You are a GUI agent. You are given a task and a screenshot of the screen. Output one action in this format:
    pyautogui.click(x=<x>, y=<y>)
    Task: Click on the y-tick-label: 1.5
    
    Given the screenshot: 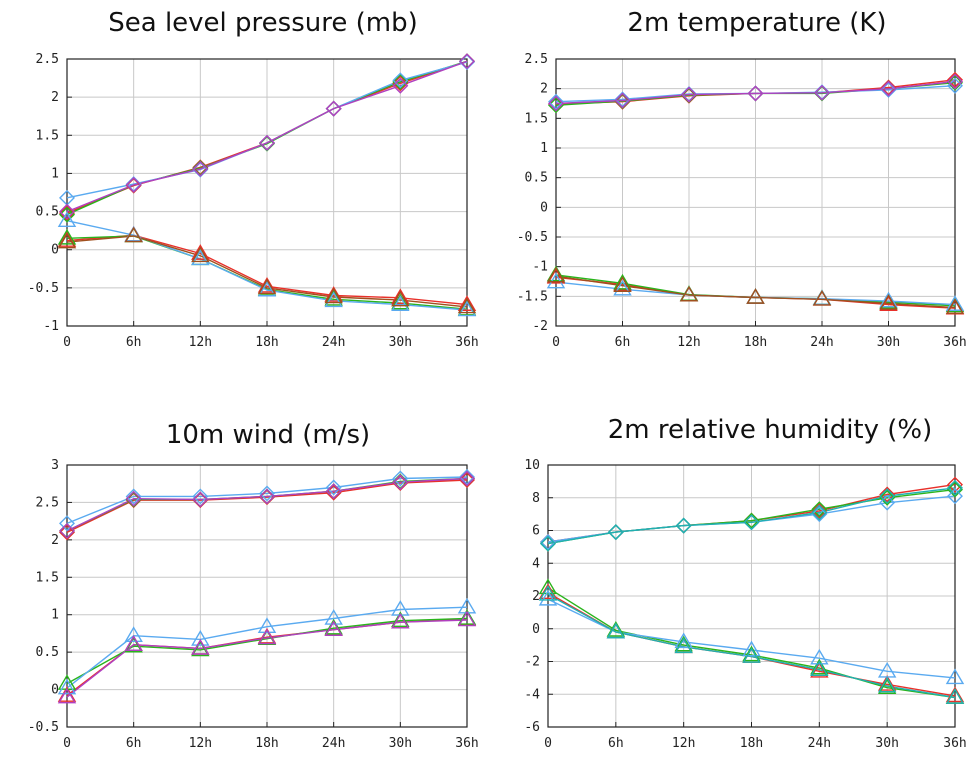 What is the action you would take?
    pyautogui.click(x=47, y=135)
    